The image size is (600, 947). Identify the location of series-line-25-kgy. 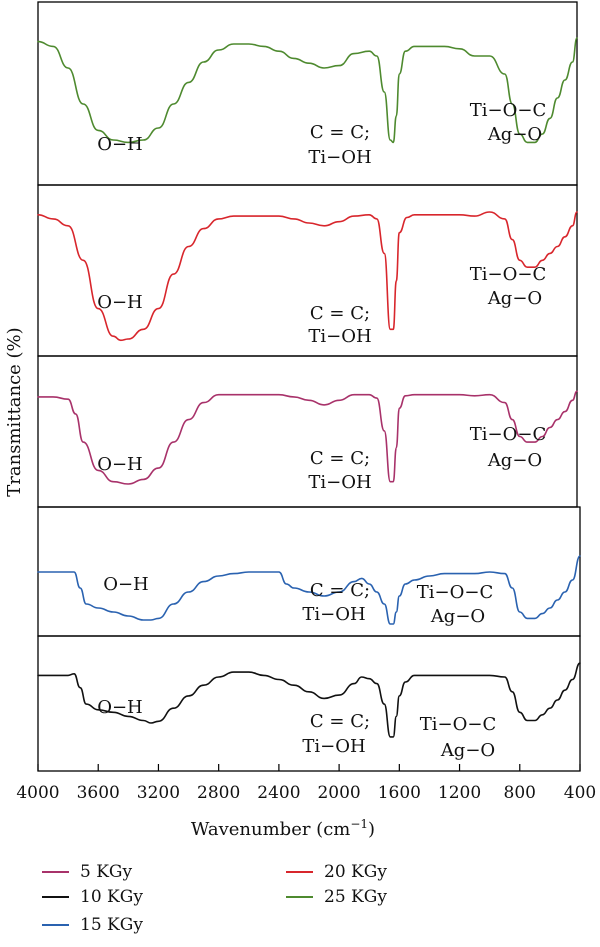
(307, 90).